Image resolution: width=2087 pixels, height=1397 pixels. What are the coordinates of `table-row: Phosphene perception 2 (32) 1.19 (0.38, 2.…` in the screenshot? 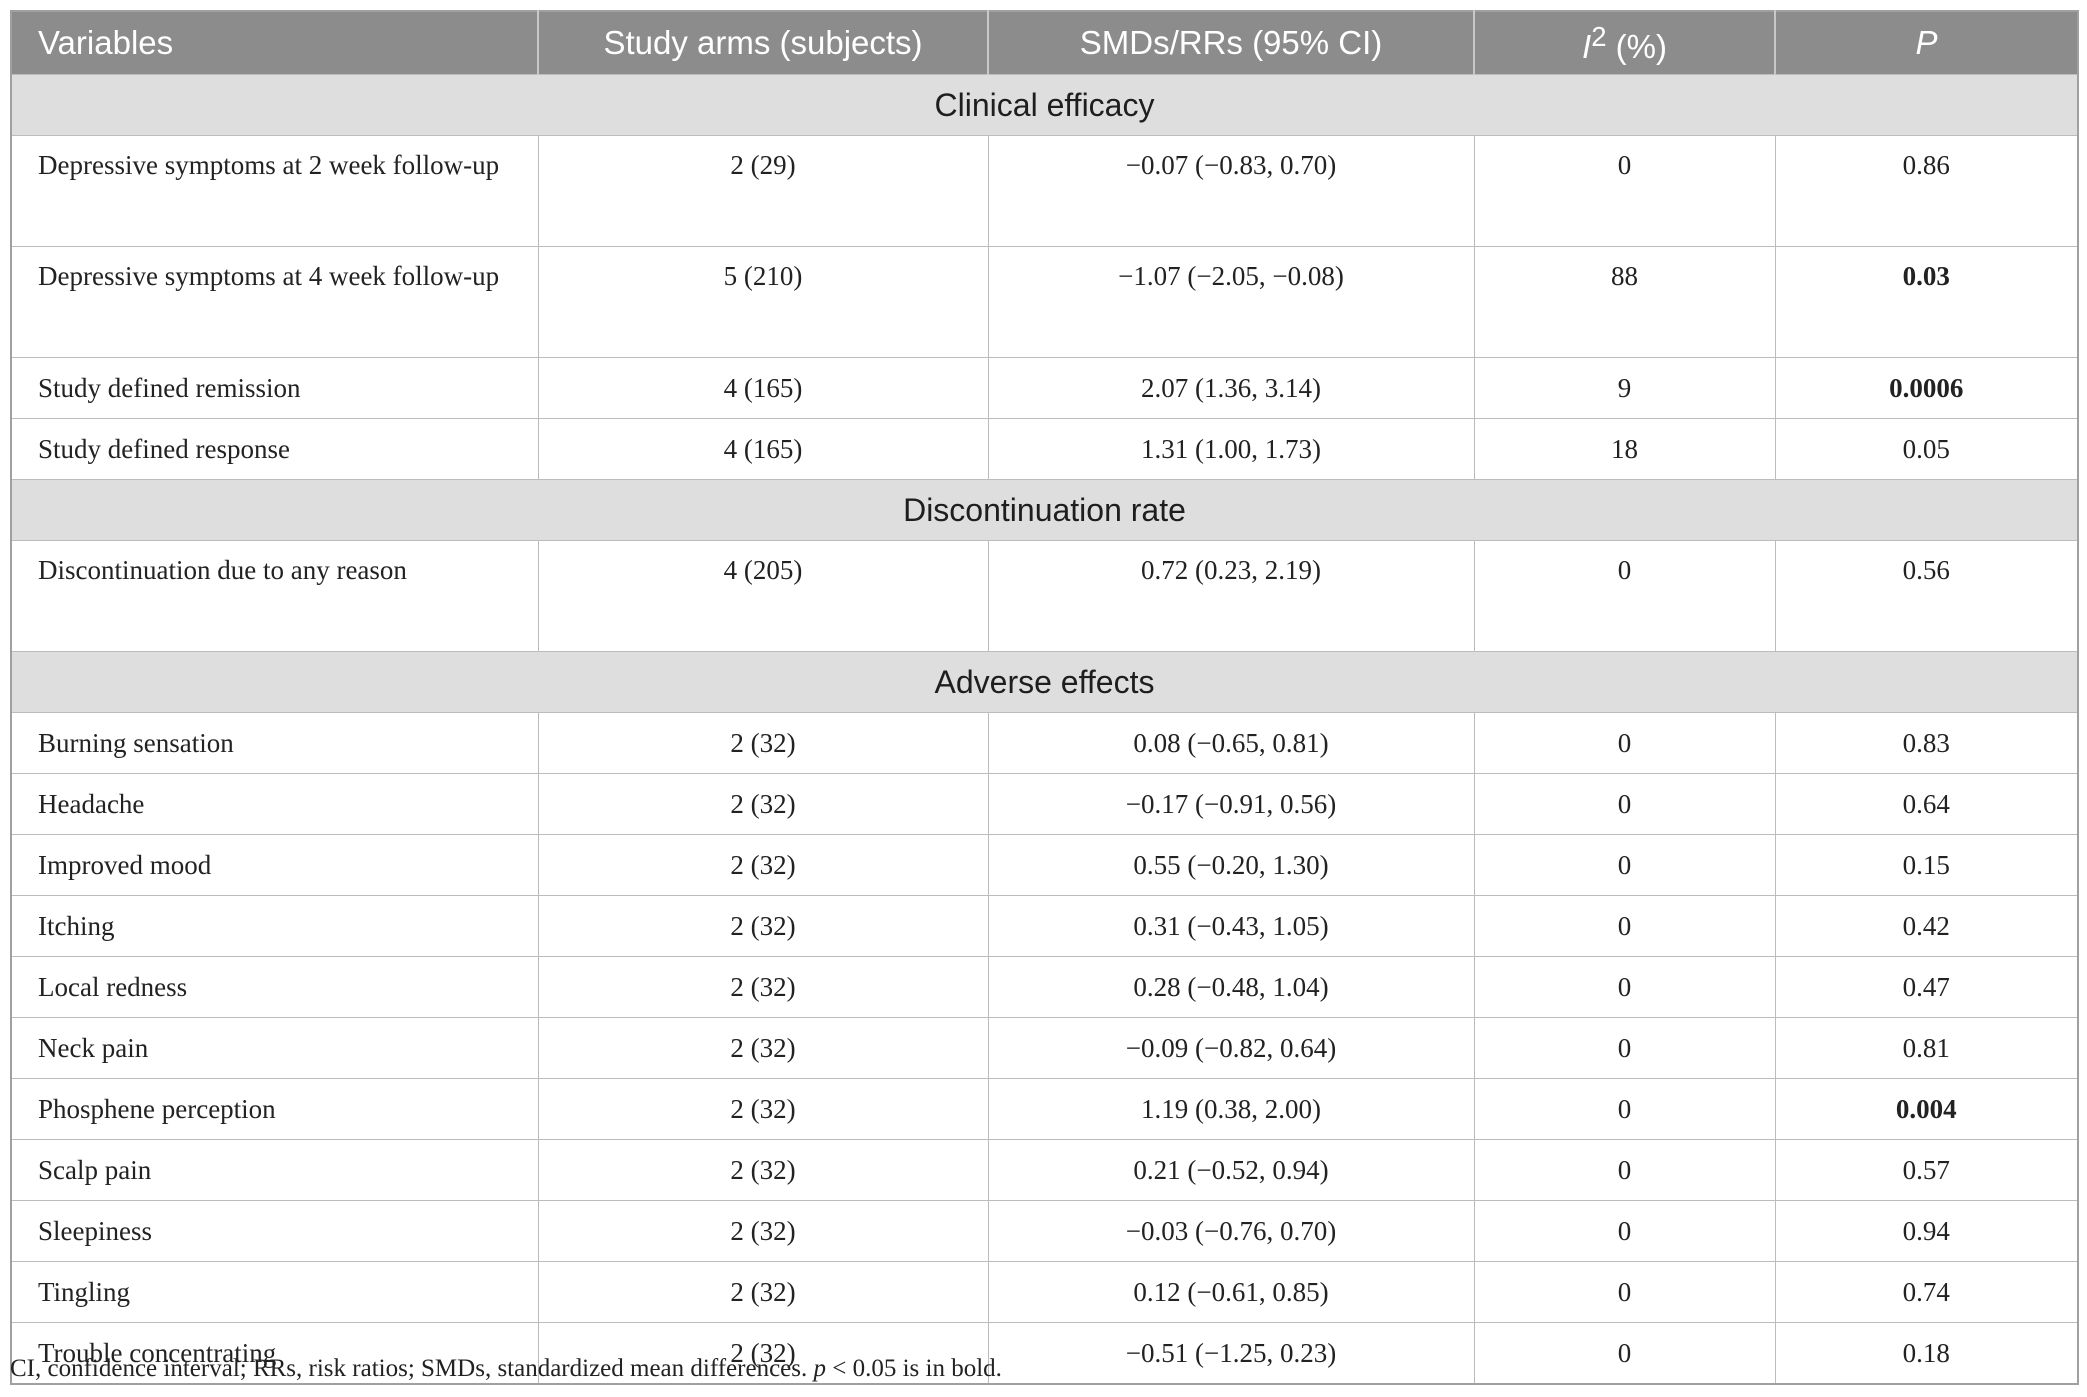 It's located at (1044, 1109).